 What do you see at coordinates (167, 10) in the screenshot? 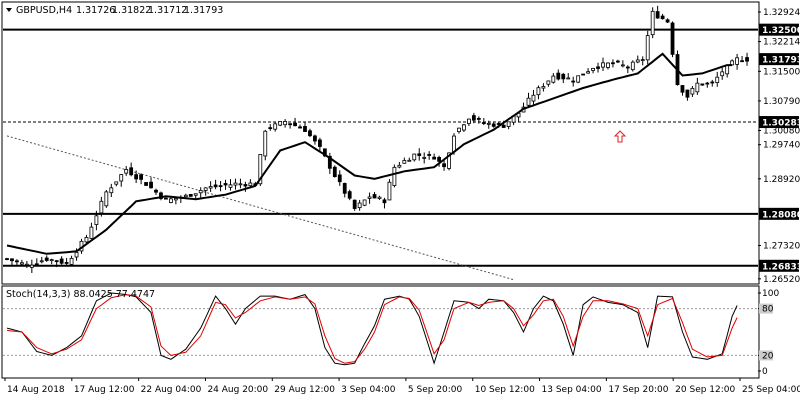
I see `ohlc-low: 1.31712` at bounding box center [167, 10].